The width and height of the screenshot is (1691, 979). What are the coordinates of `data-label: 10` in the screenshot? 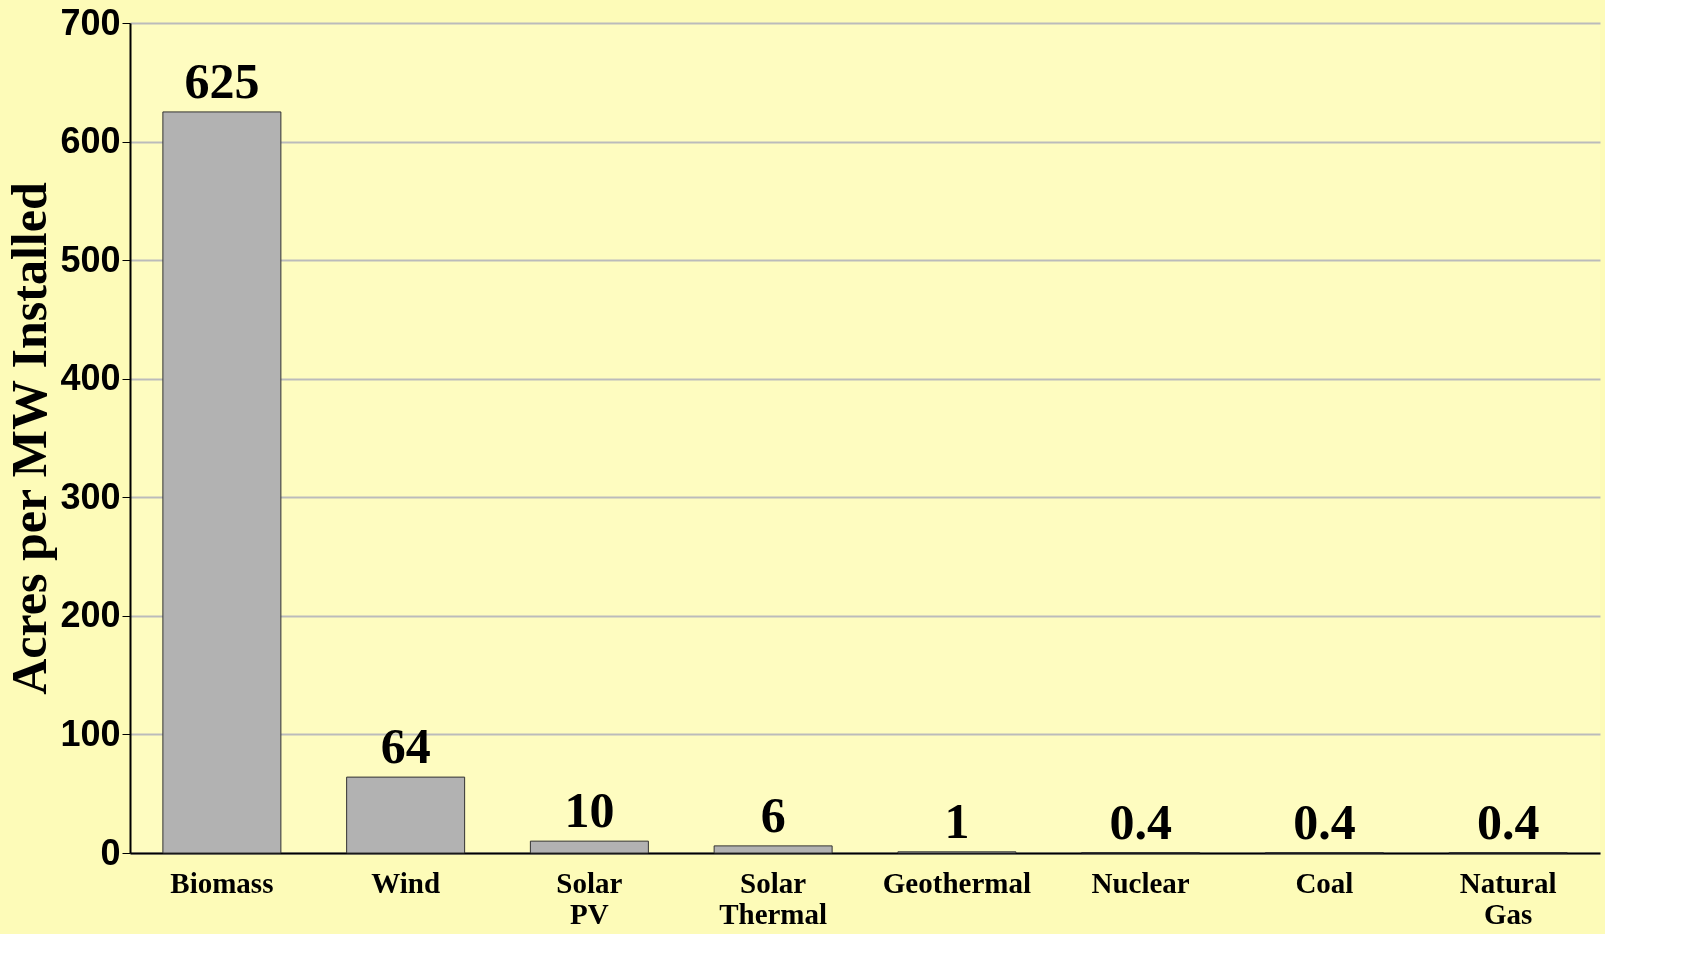 It's located at (589, 810).